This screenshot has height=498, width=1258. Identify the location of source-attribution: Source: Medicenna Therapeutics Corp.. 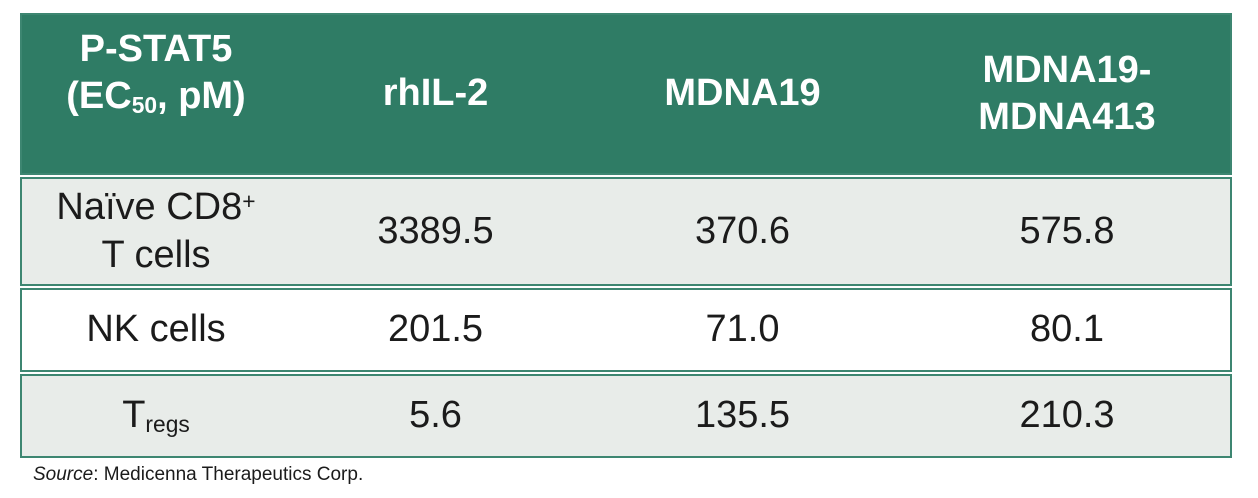
(198, 475).